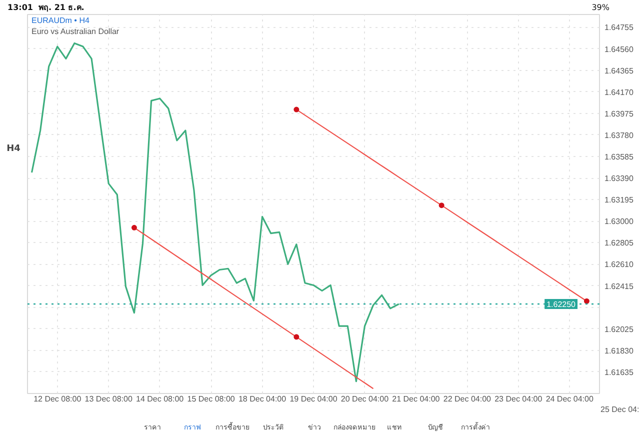  Describe the element at coordinates (619, 200) in the screenshot. I see `y-tick-label: 1.63195` at that location.